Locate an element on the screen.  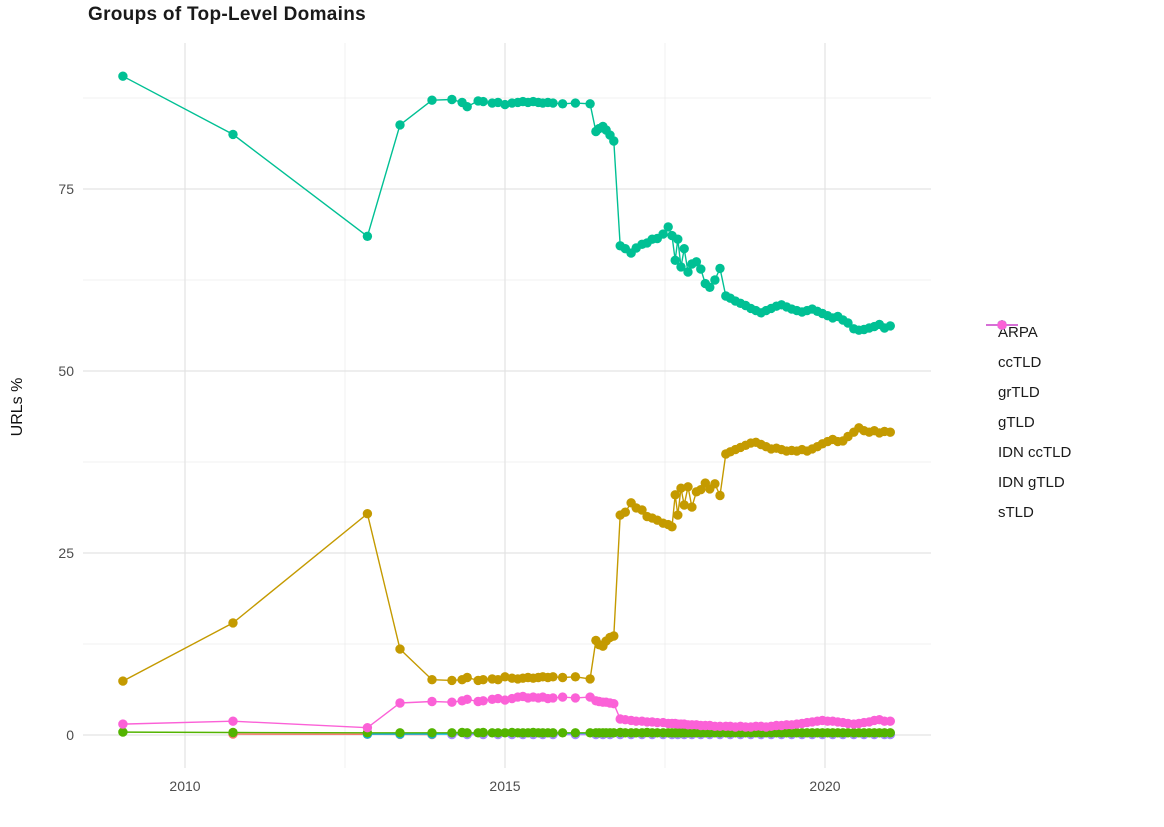
legend-label: gTLD is located at coordinates (1016, 422).